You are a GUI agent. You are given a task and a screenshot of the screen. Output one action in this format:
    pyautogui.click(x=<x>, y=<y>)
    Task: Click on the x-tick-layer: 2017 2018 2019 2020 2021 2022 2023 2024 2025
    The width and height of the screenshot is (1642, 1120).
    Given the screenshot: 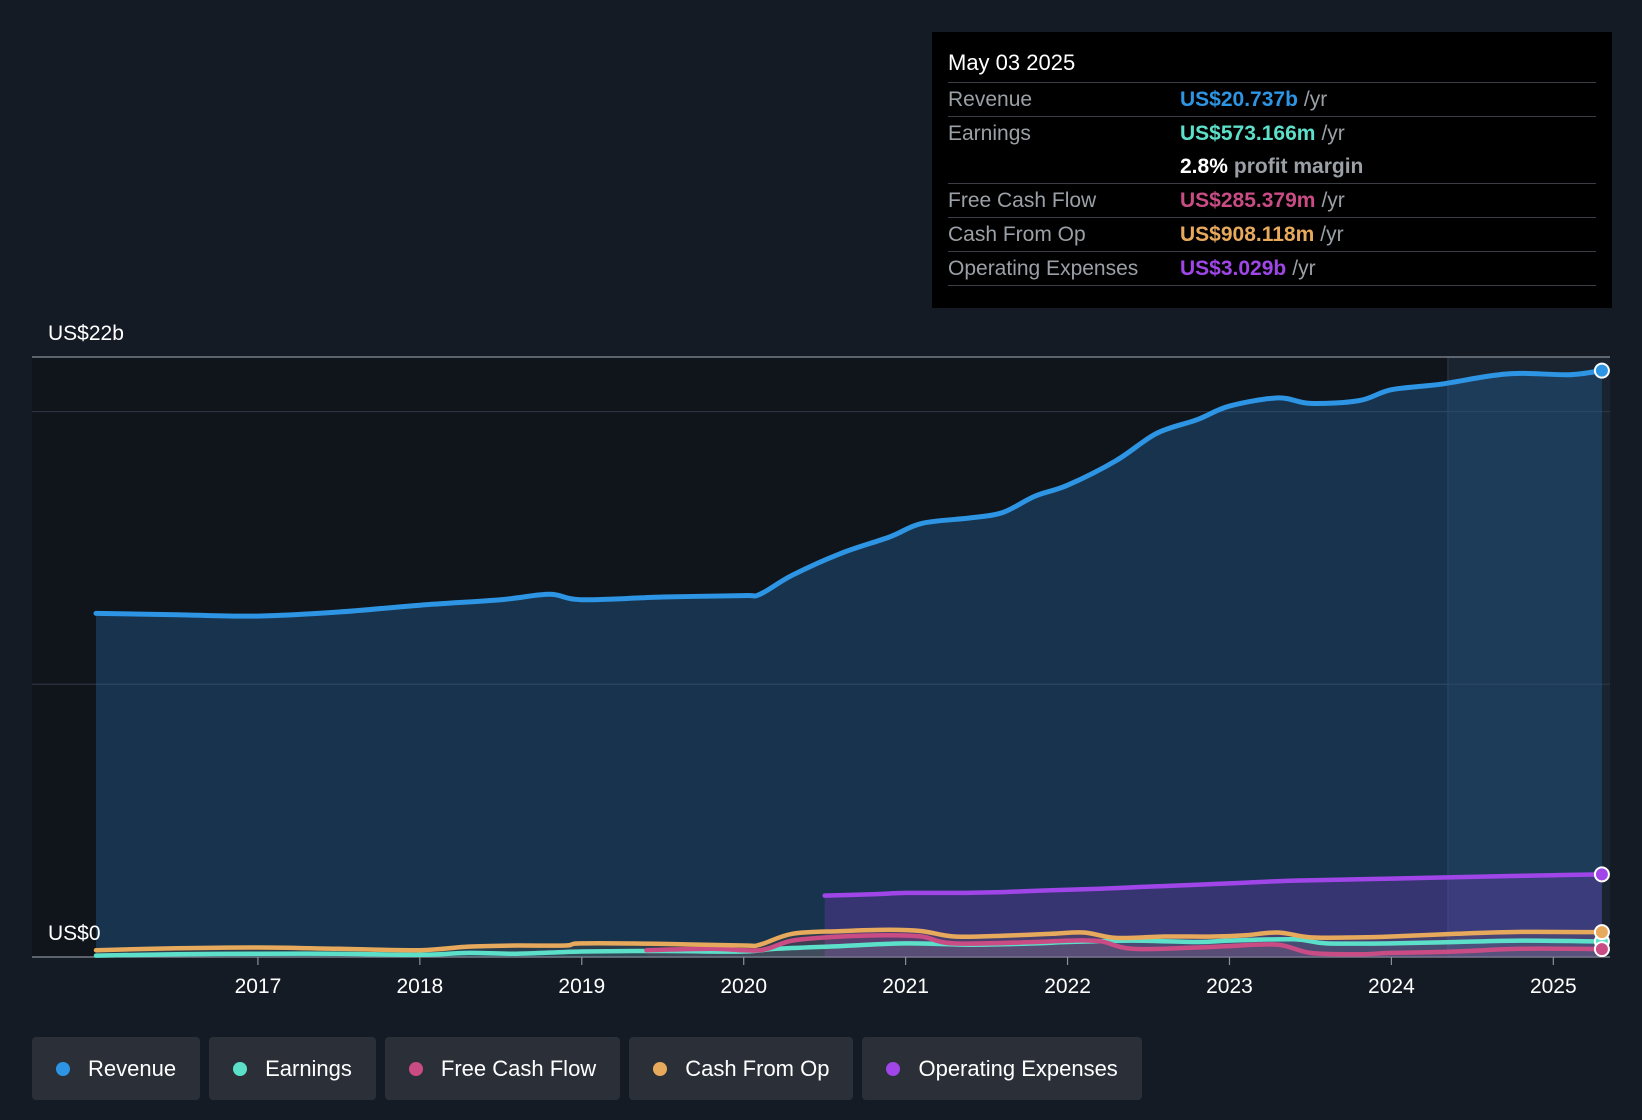 What is the action you would take?
    pyautogui.click(x=906, y=977)
    